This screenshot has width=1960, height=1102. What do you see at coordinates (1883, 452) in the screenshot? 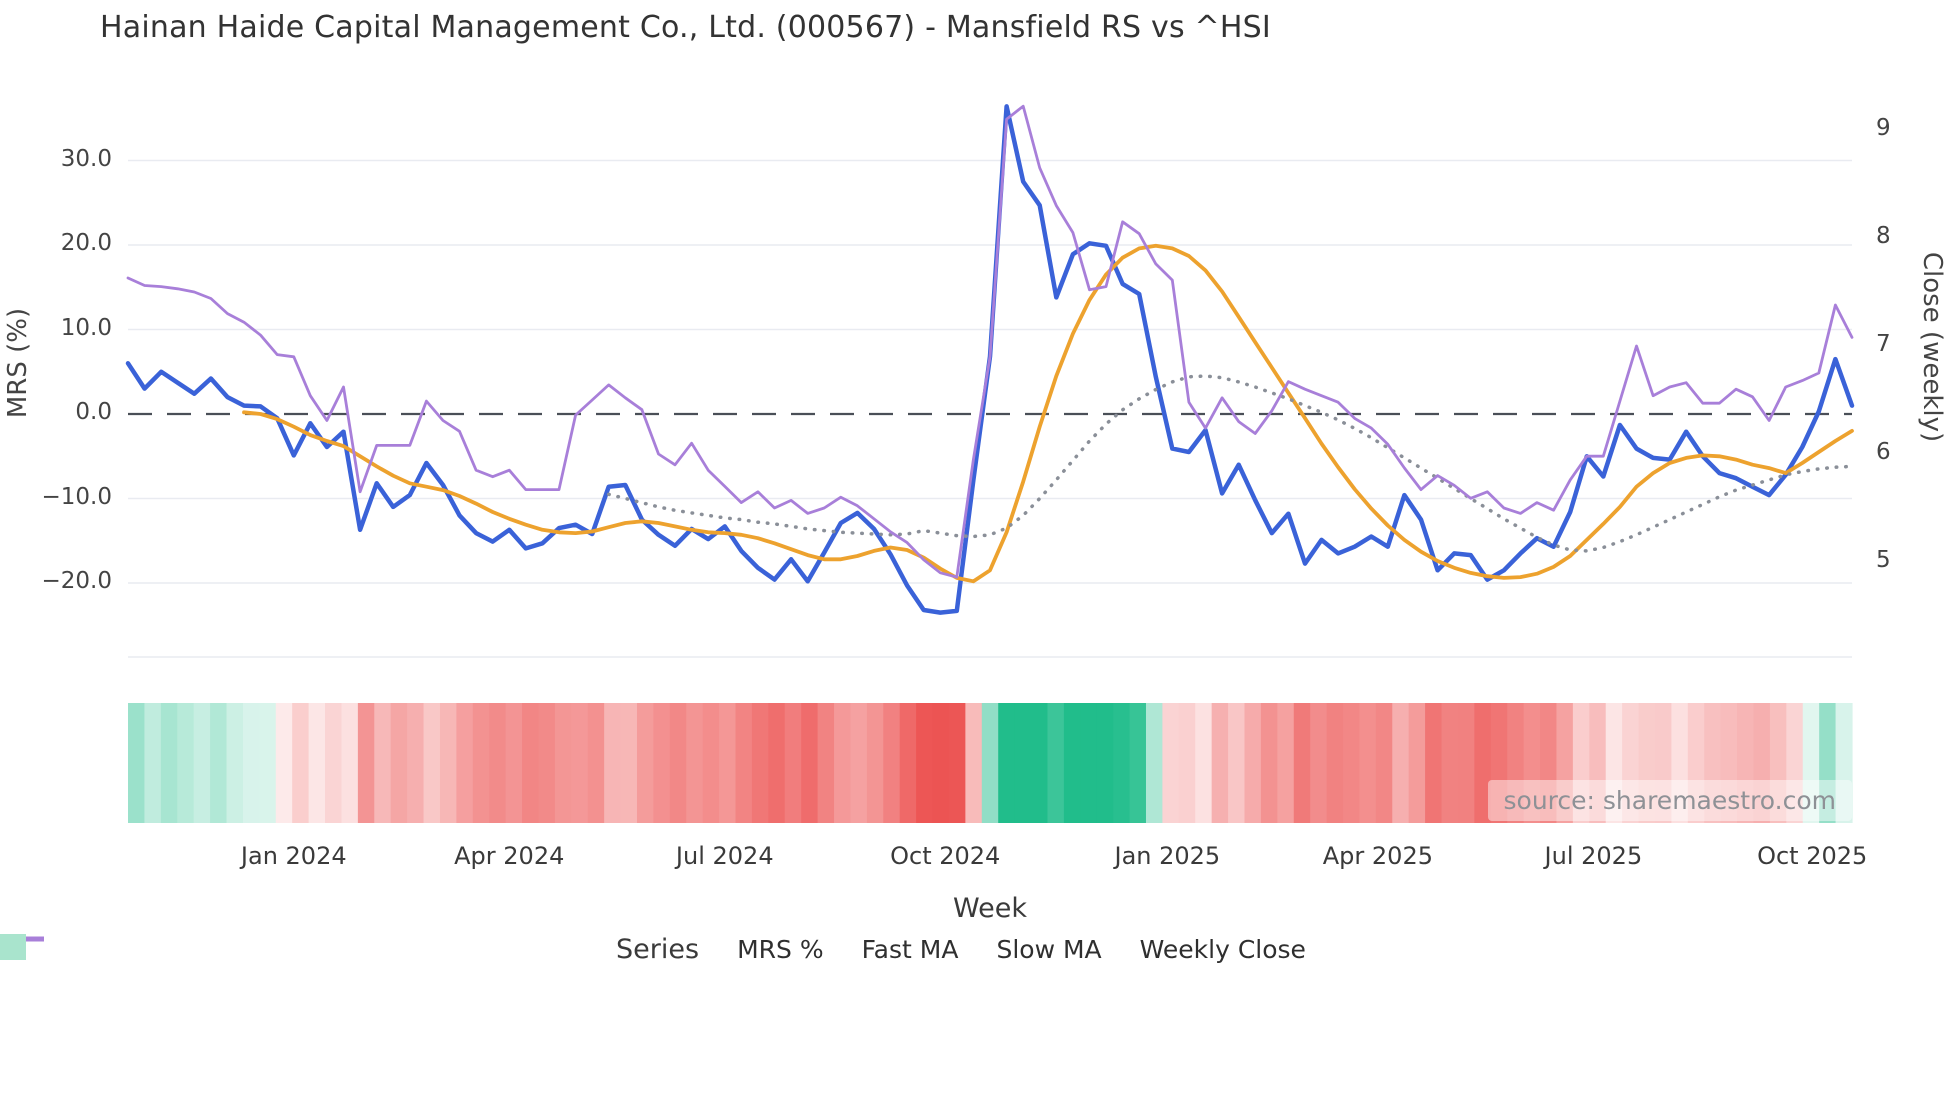
I see `y-right-tick-label: 6` at bounding box center [1883, 452].